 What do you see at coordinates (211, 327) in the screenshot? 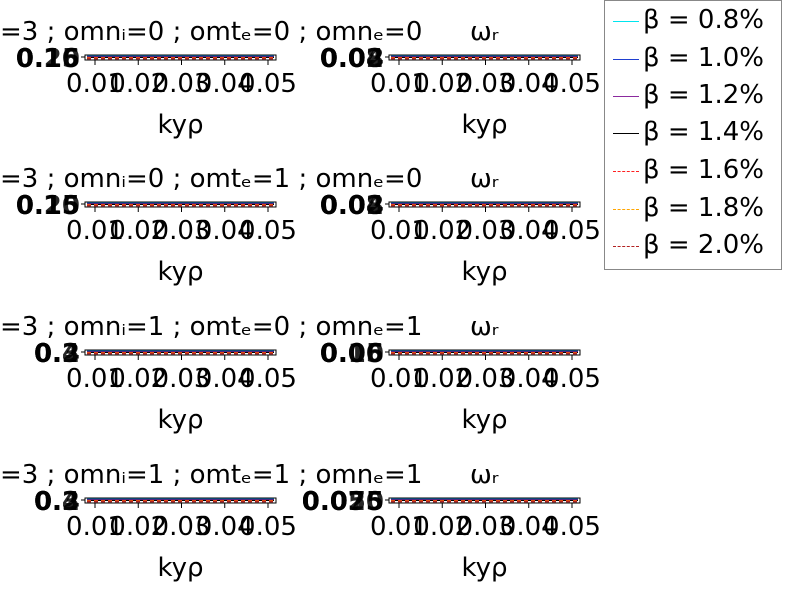
I see `panel-title: =3 ; omnᵢ=1 ; omtₑ=0 ; omnₑ=1` at bounding box center [211, 327].